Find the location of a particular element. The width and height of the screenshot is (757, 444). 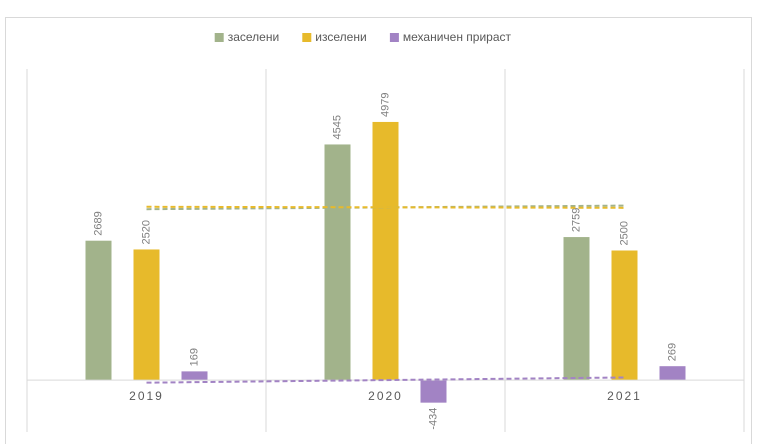

data-label: 169 is located at coordinates (194, 357).